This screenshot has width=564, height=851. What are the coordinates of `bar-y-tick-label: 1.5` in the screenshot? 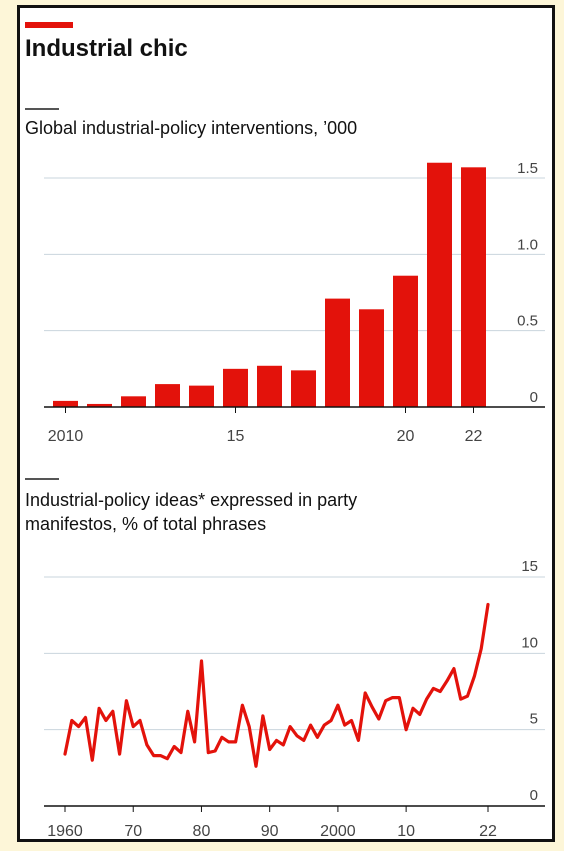 It's located at (527, 168).